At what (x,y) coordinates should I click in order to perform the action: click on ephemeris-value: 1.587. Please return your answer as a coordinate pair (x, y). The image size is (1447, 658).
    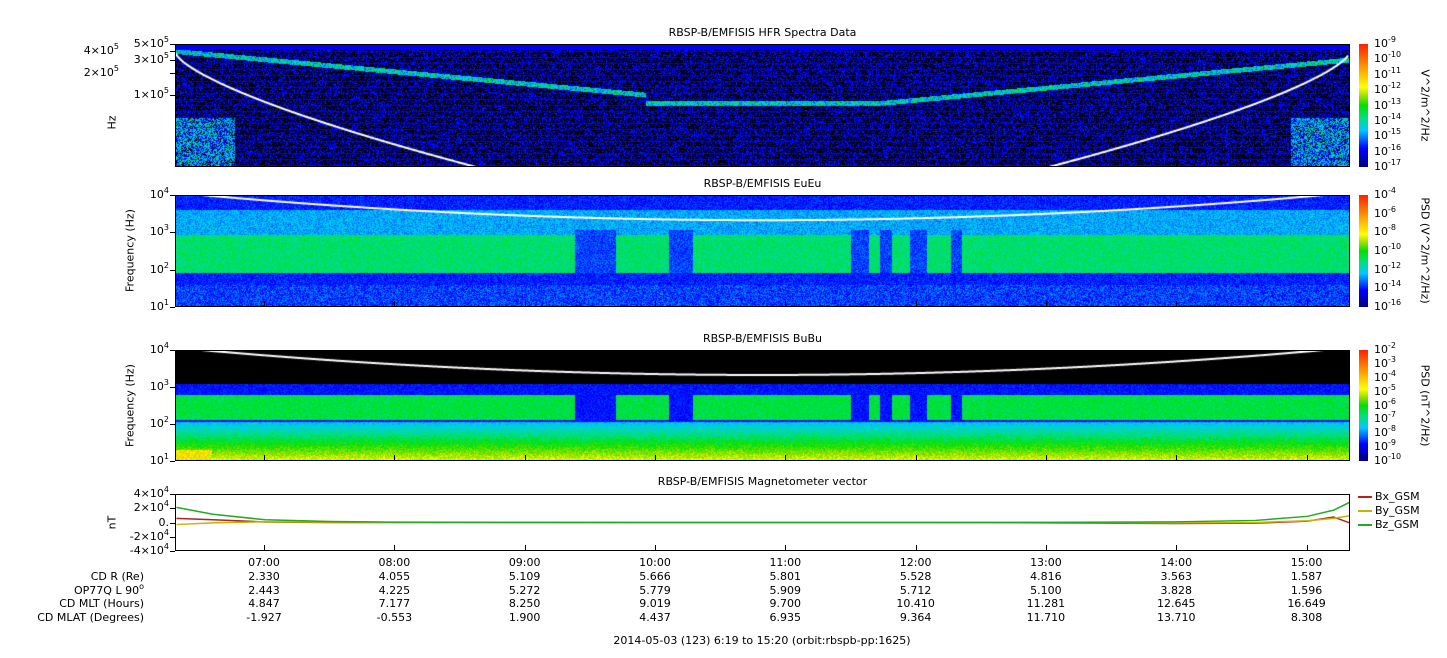
    Looking at the image, I should click on (1306, 576).